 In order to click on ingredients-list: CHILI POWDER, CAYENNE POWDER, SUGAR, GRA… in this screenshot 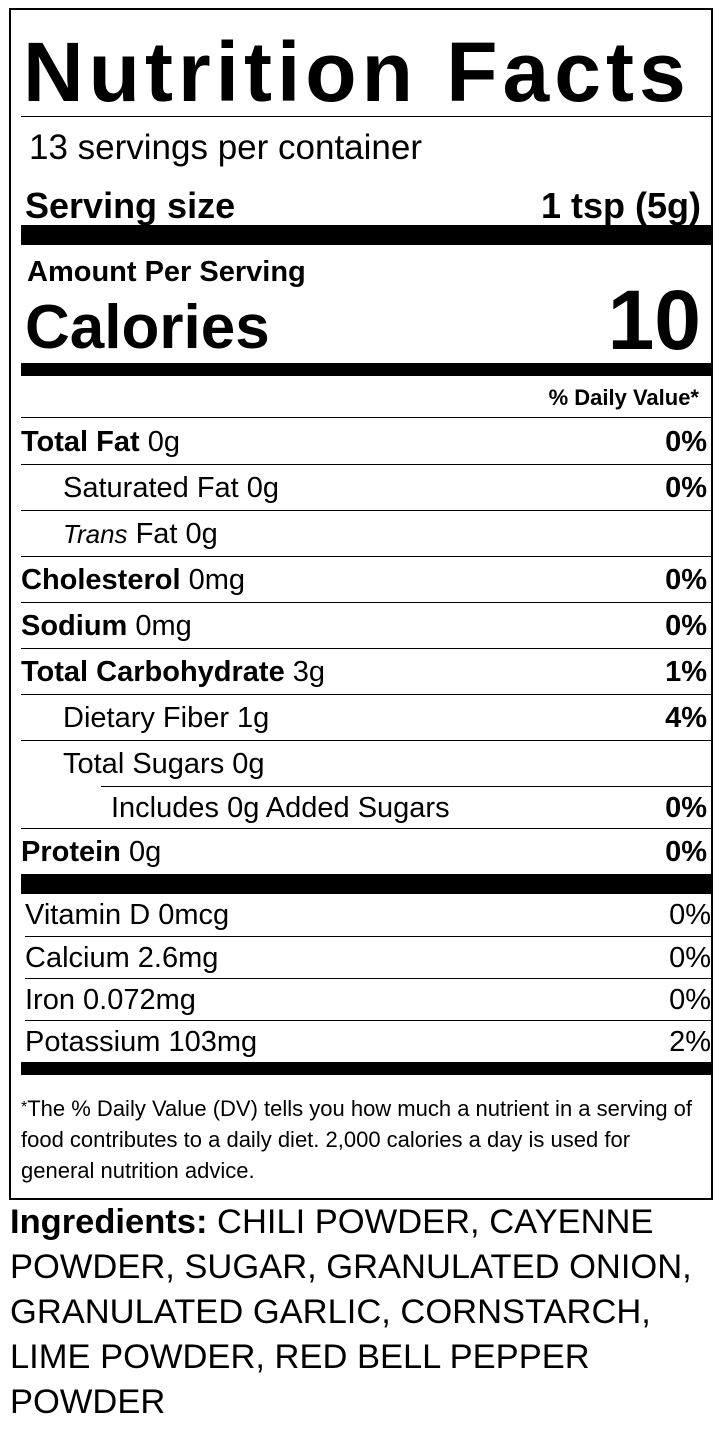, I will do `click(351, 1312)`.